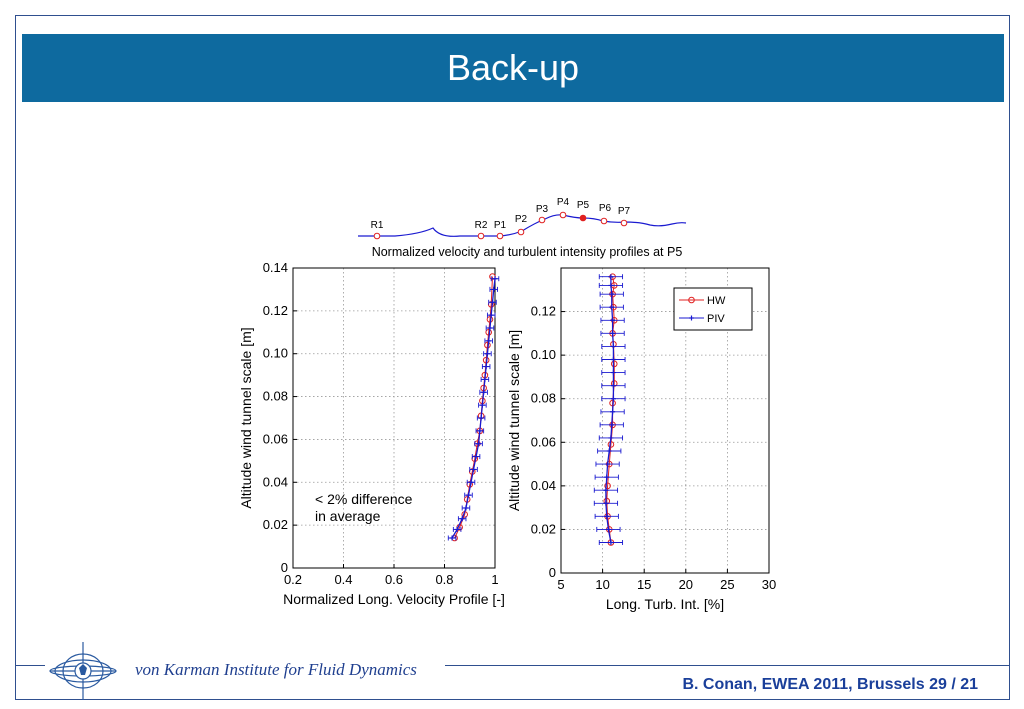  What do you see at coordinates (543, 485) in the screenshot?
I see `y-tick-label: 0.04` at bounding box center [543, 485].